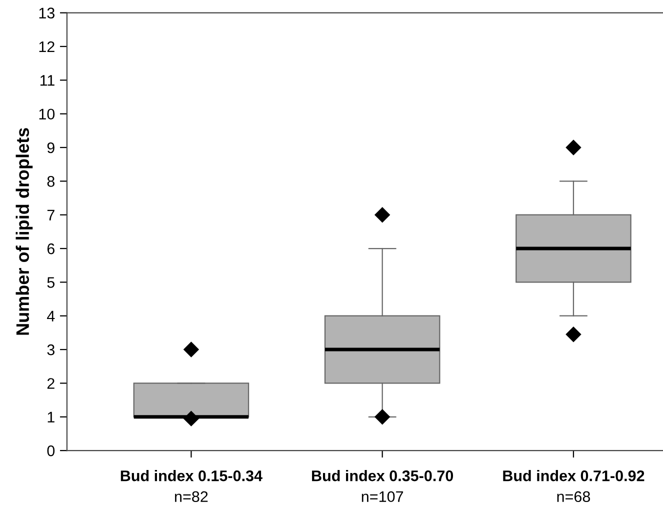 The height and width of the screenshot is (512, 663). What do you see at coordinates (47, 80) in the screenshot?
I see `y-tick-label: 11` at bounding box center [47, 80].